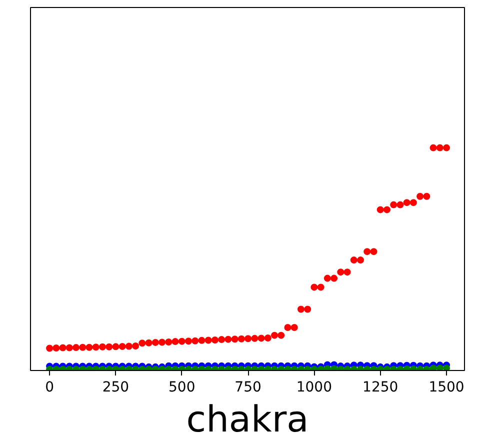 This screenshot has width=492, height=443. Describe the element at coordinates (446, 388) in the screenshot. I see `x-tick-label: 1500` at that location.